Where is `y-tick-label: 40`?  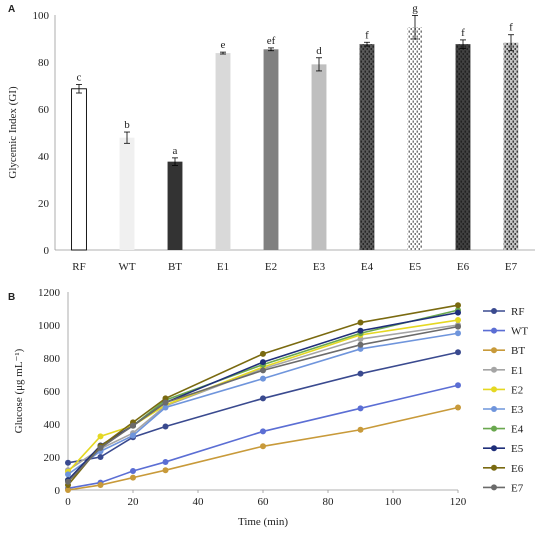
y-tick-label: 40 is located at coordinates (44, 157).